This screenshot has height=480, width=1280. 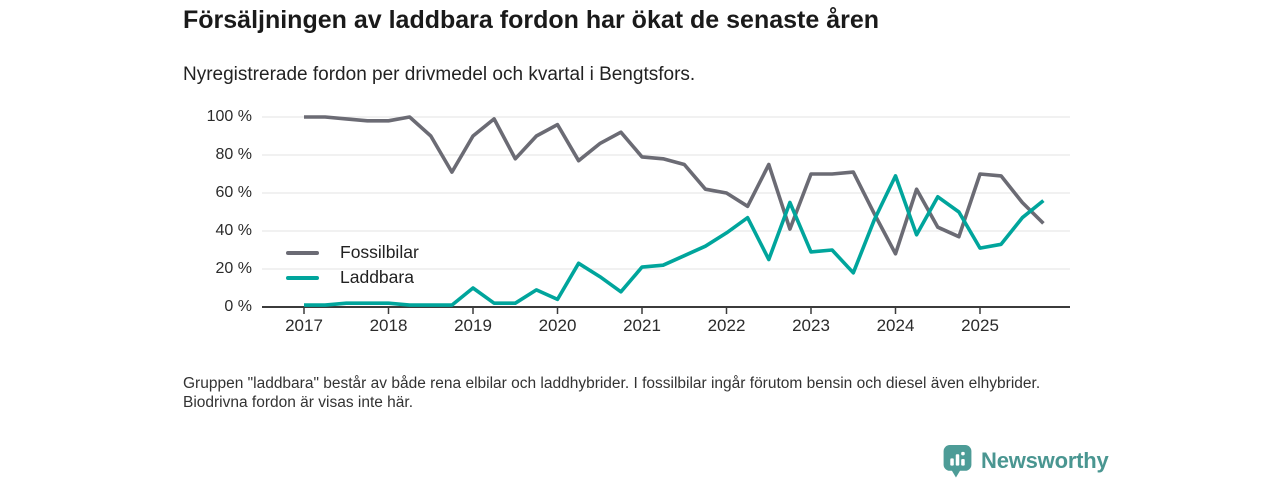 I want to click on x-axis-label: 2024, so click(x=895, y=325).